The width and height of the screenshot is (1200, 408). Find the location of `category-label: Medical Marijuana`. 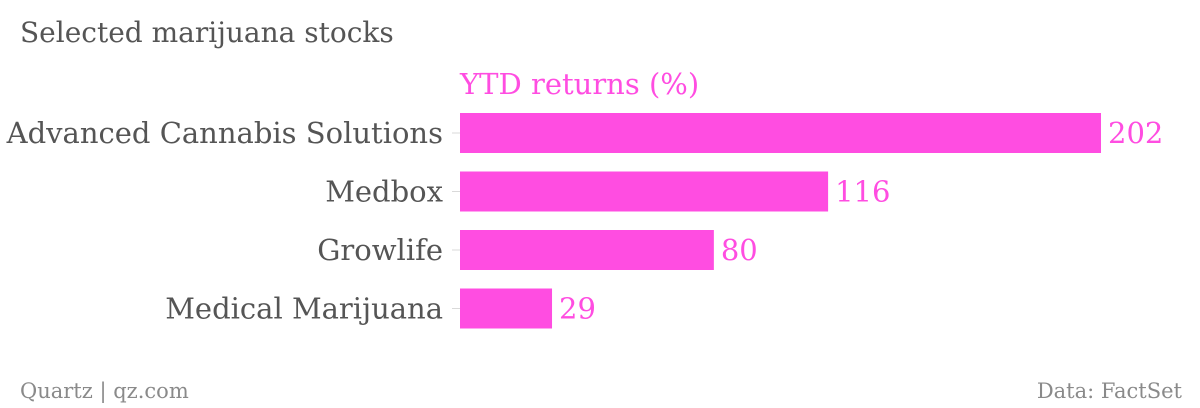

category-label: Medical Marijuana is located at coordinates (304, 309).